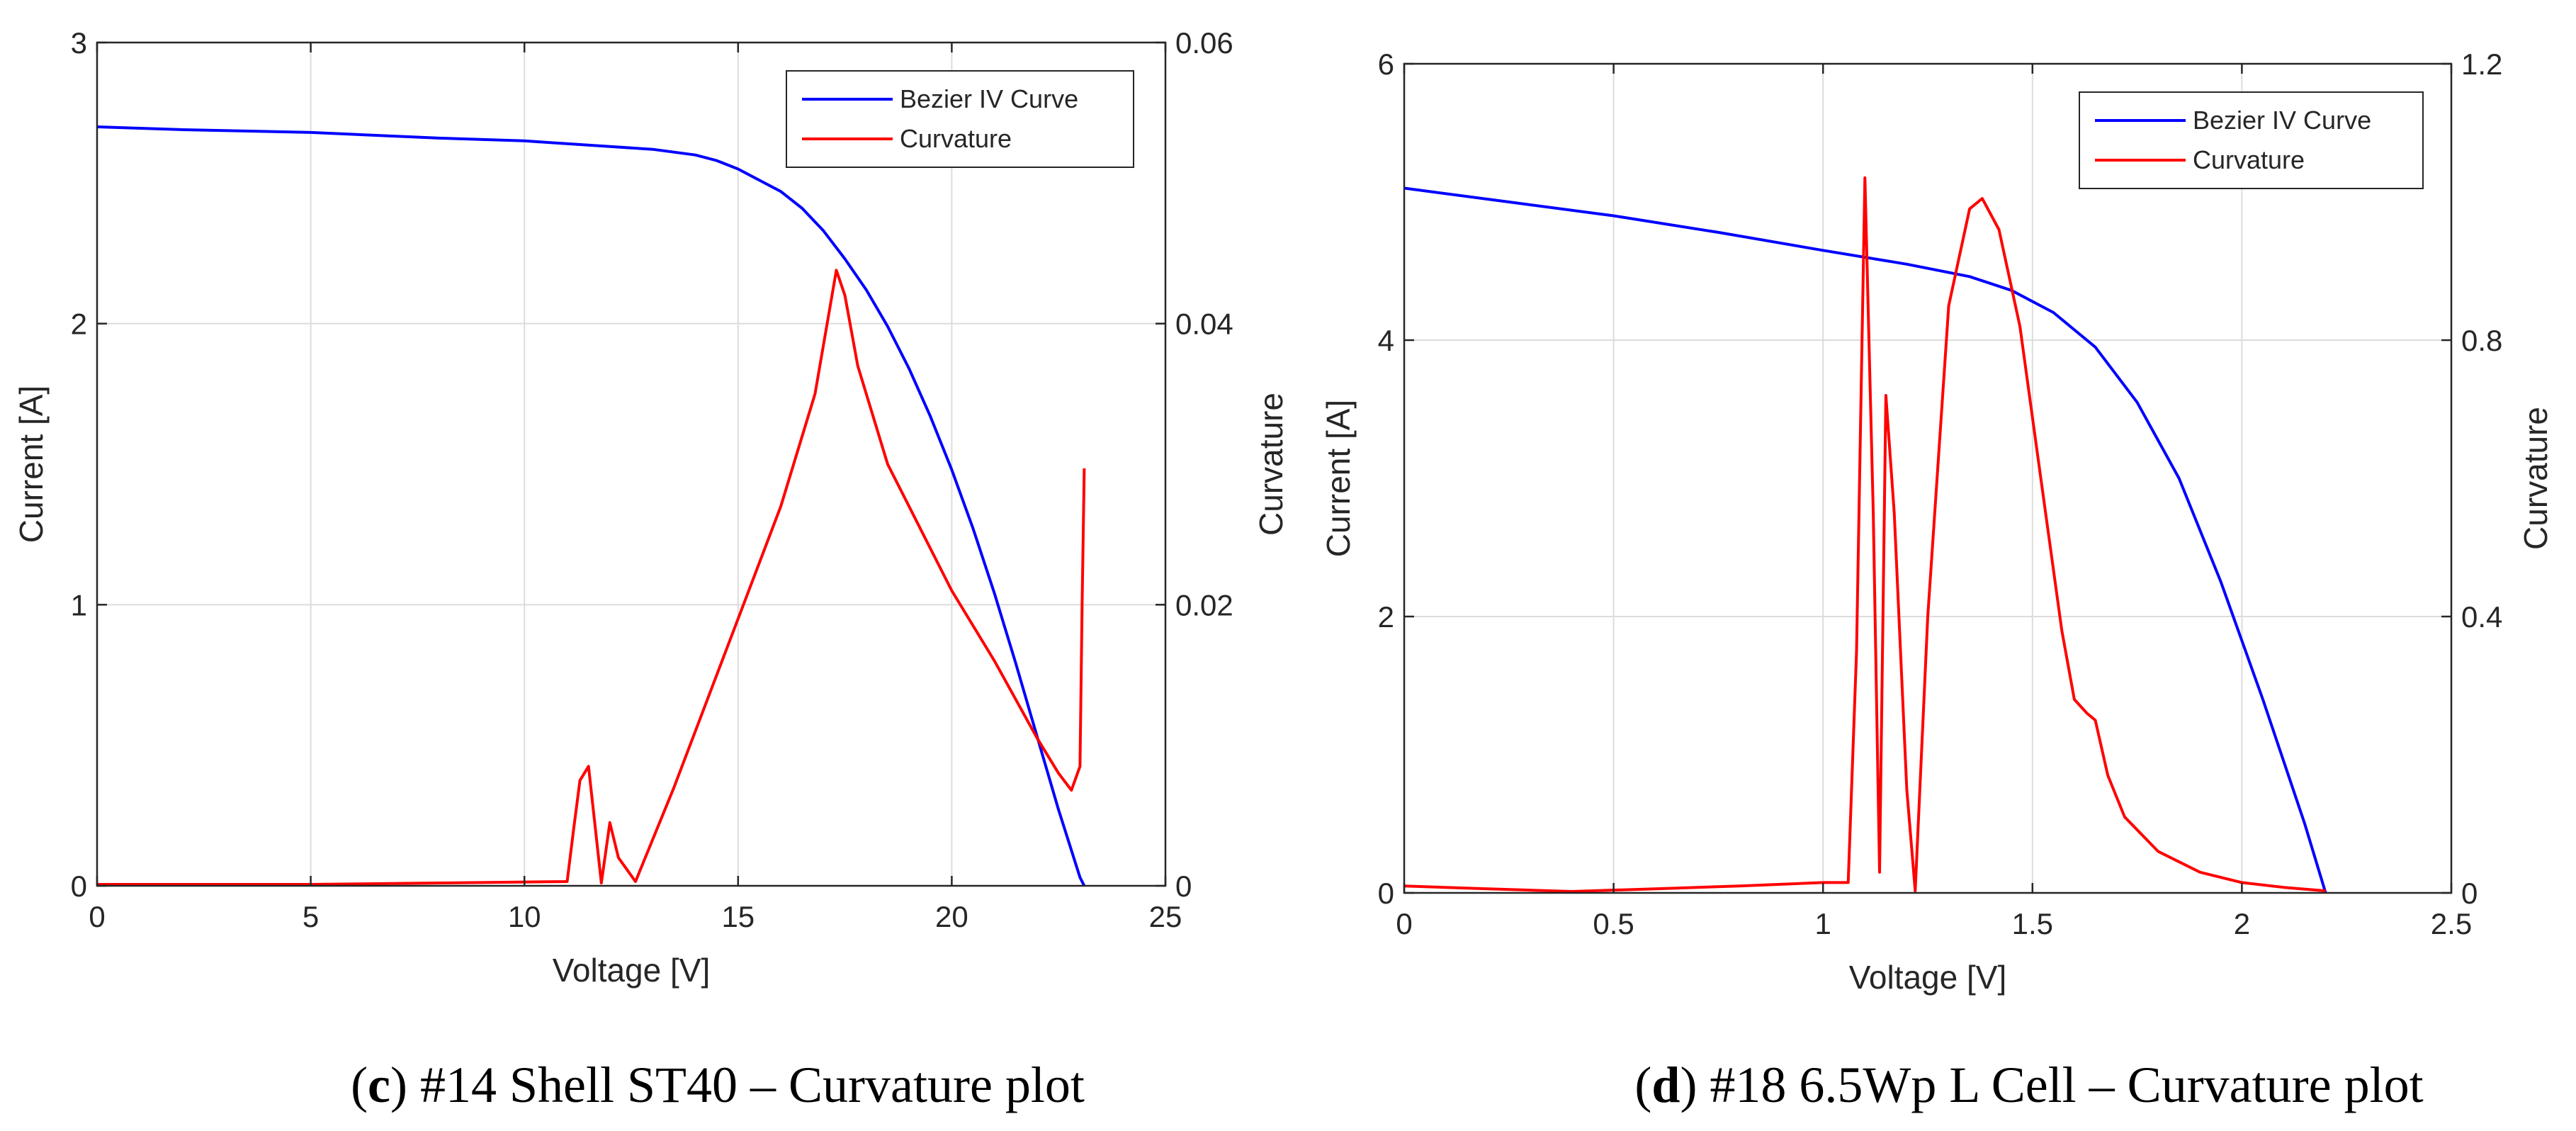 The height and width of the screenshot is (1131, 2576). Describe the element at coordinates (2481, 617) in the screenshot. I see `y-tick-label-right: 0.4` at that location.